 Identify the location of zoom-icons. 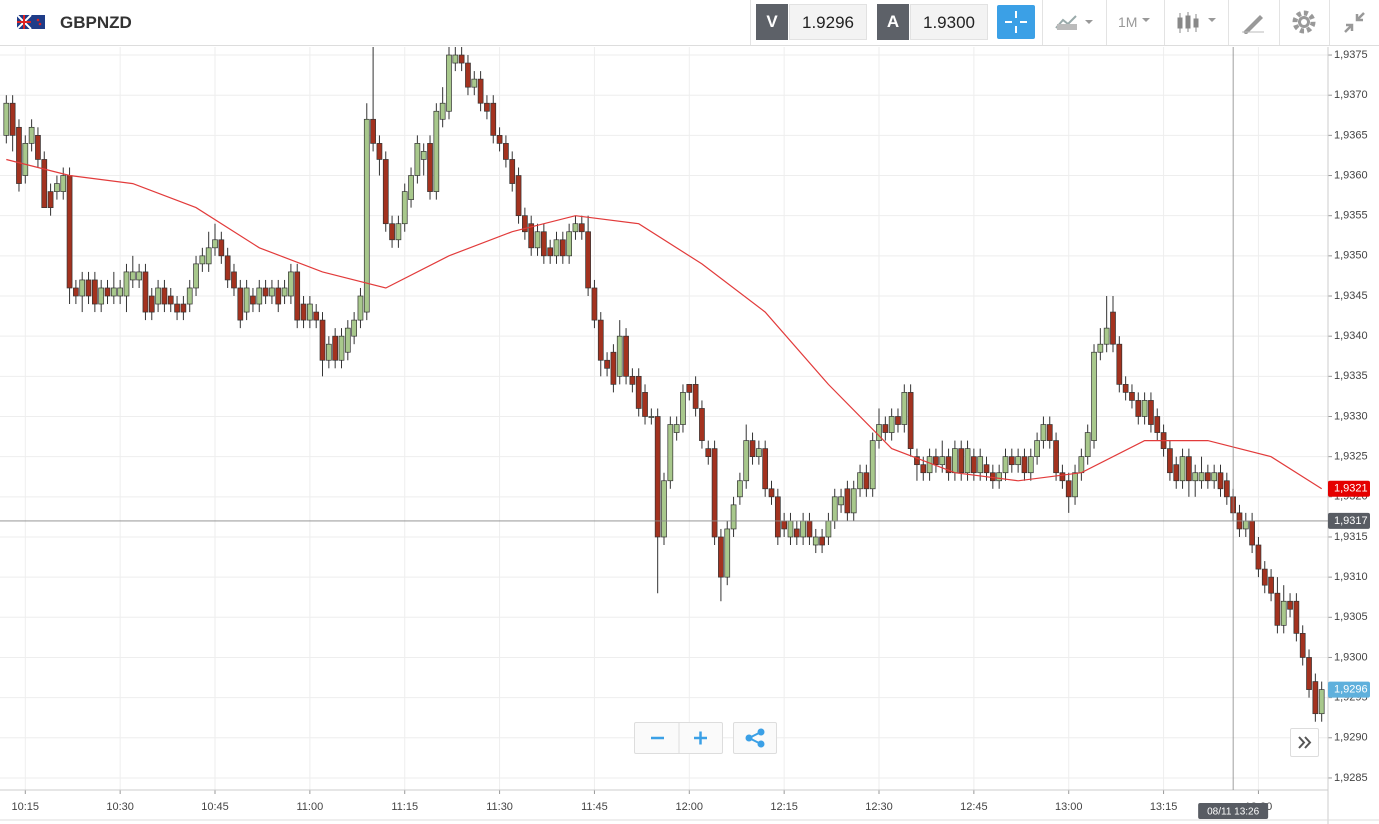
(678, 738).